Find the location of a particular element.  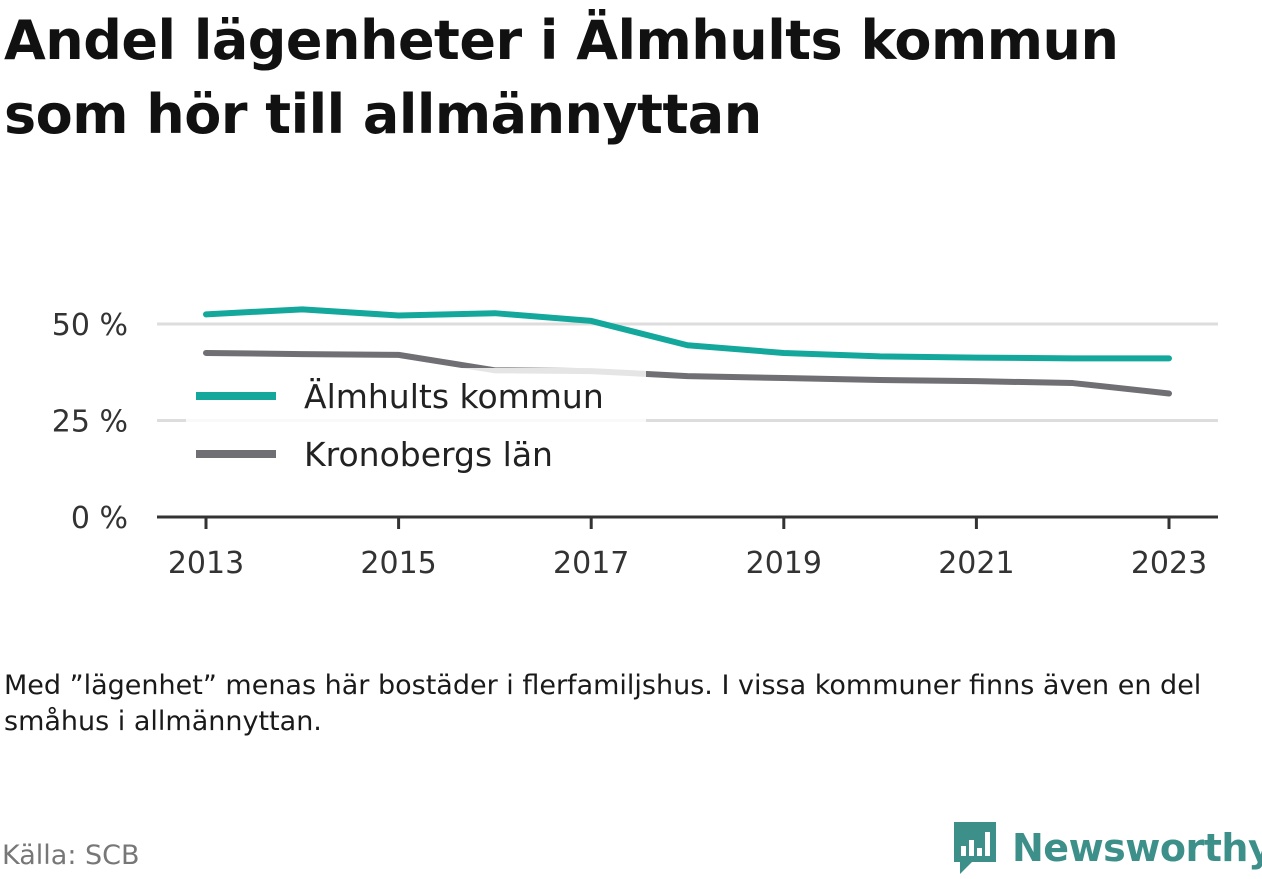

x-tick-label: 2023 is located at coordinates (1169, 563).